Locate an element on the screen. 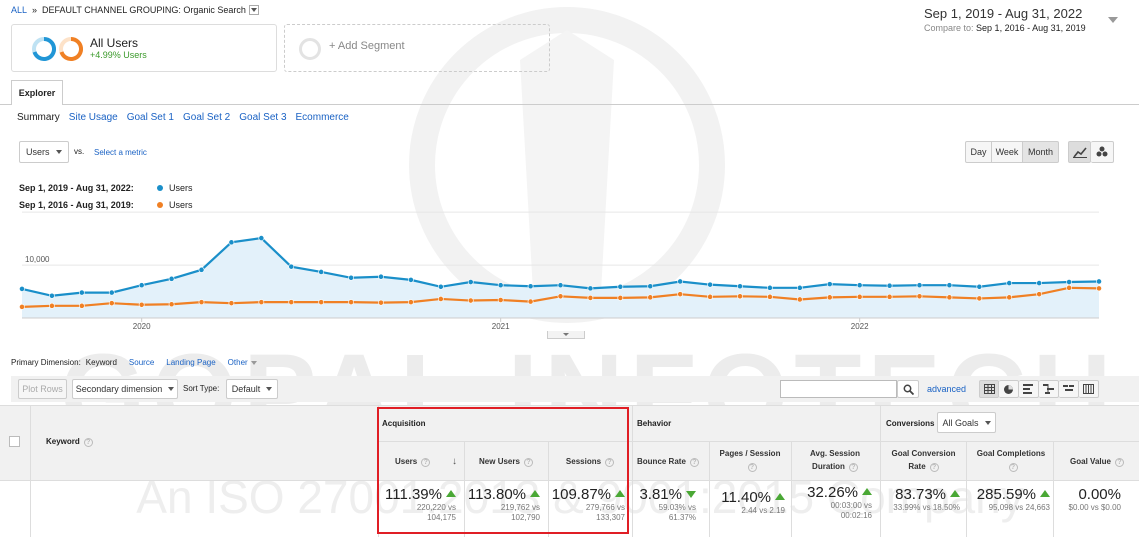  total-pages-value: 11.40% is located at coordinates (746, 497).